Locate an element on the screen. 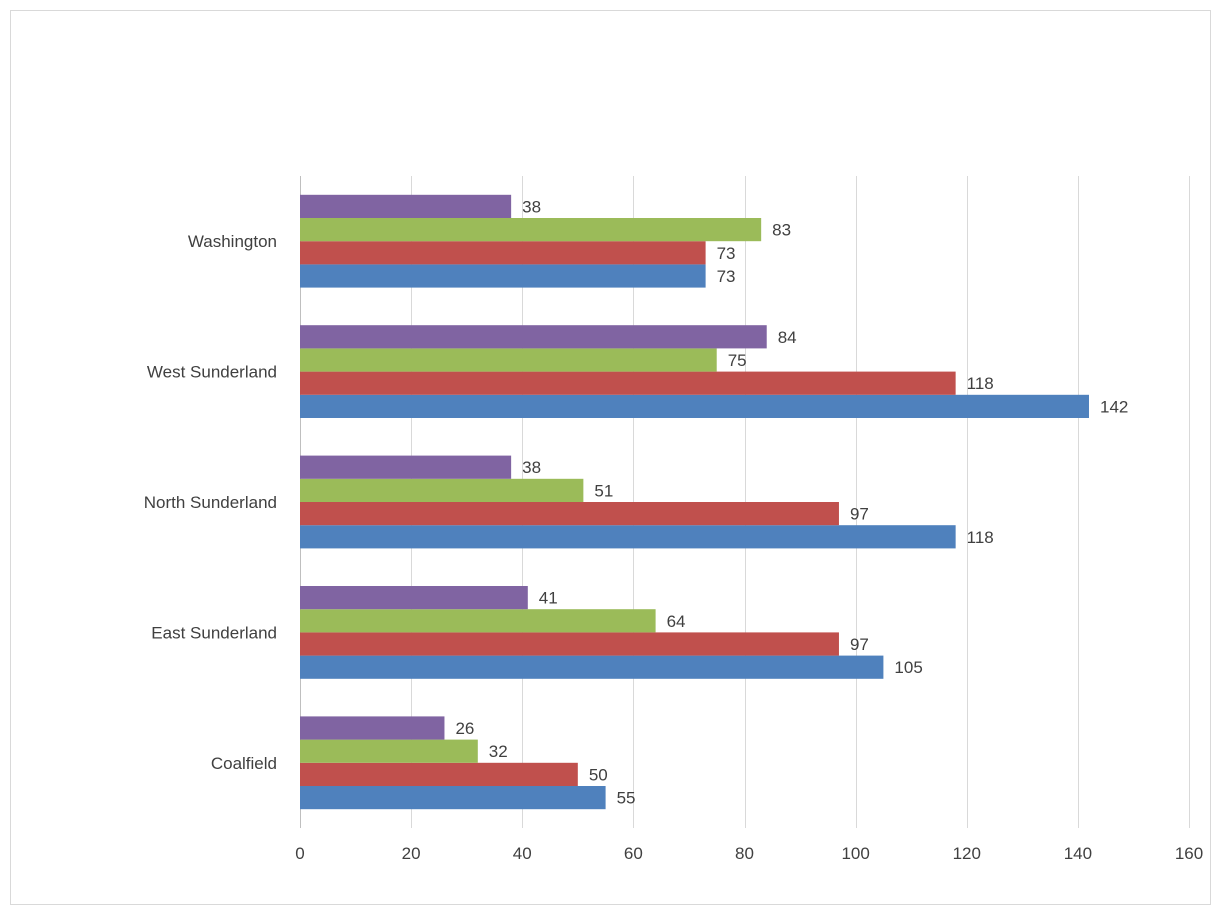 The height and width of the screenshot is (918, 1222). x-tick-label: 0 is located at coordinates (299, 853).